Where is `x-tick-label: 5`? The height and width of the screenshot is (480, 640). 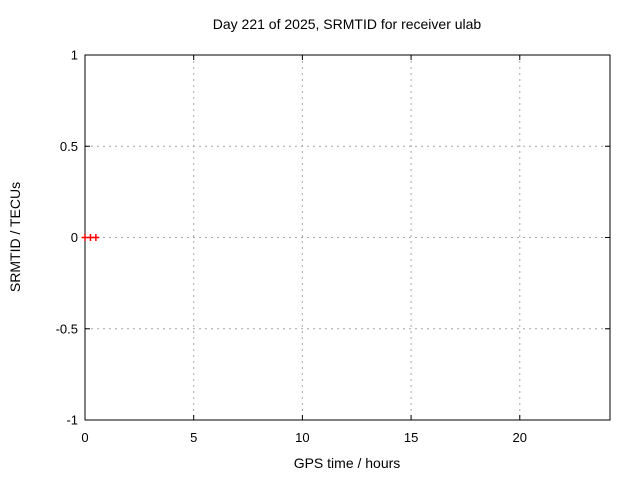
x-tick-label: 5 is located at coordinates (193, 437).